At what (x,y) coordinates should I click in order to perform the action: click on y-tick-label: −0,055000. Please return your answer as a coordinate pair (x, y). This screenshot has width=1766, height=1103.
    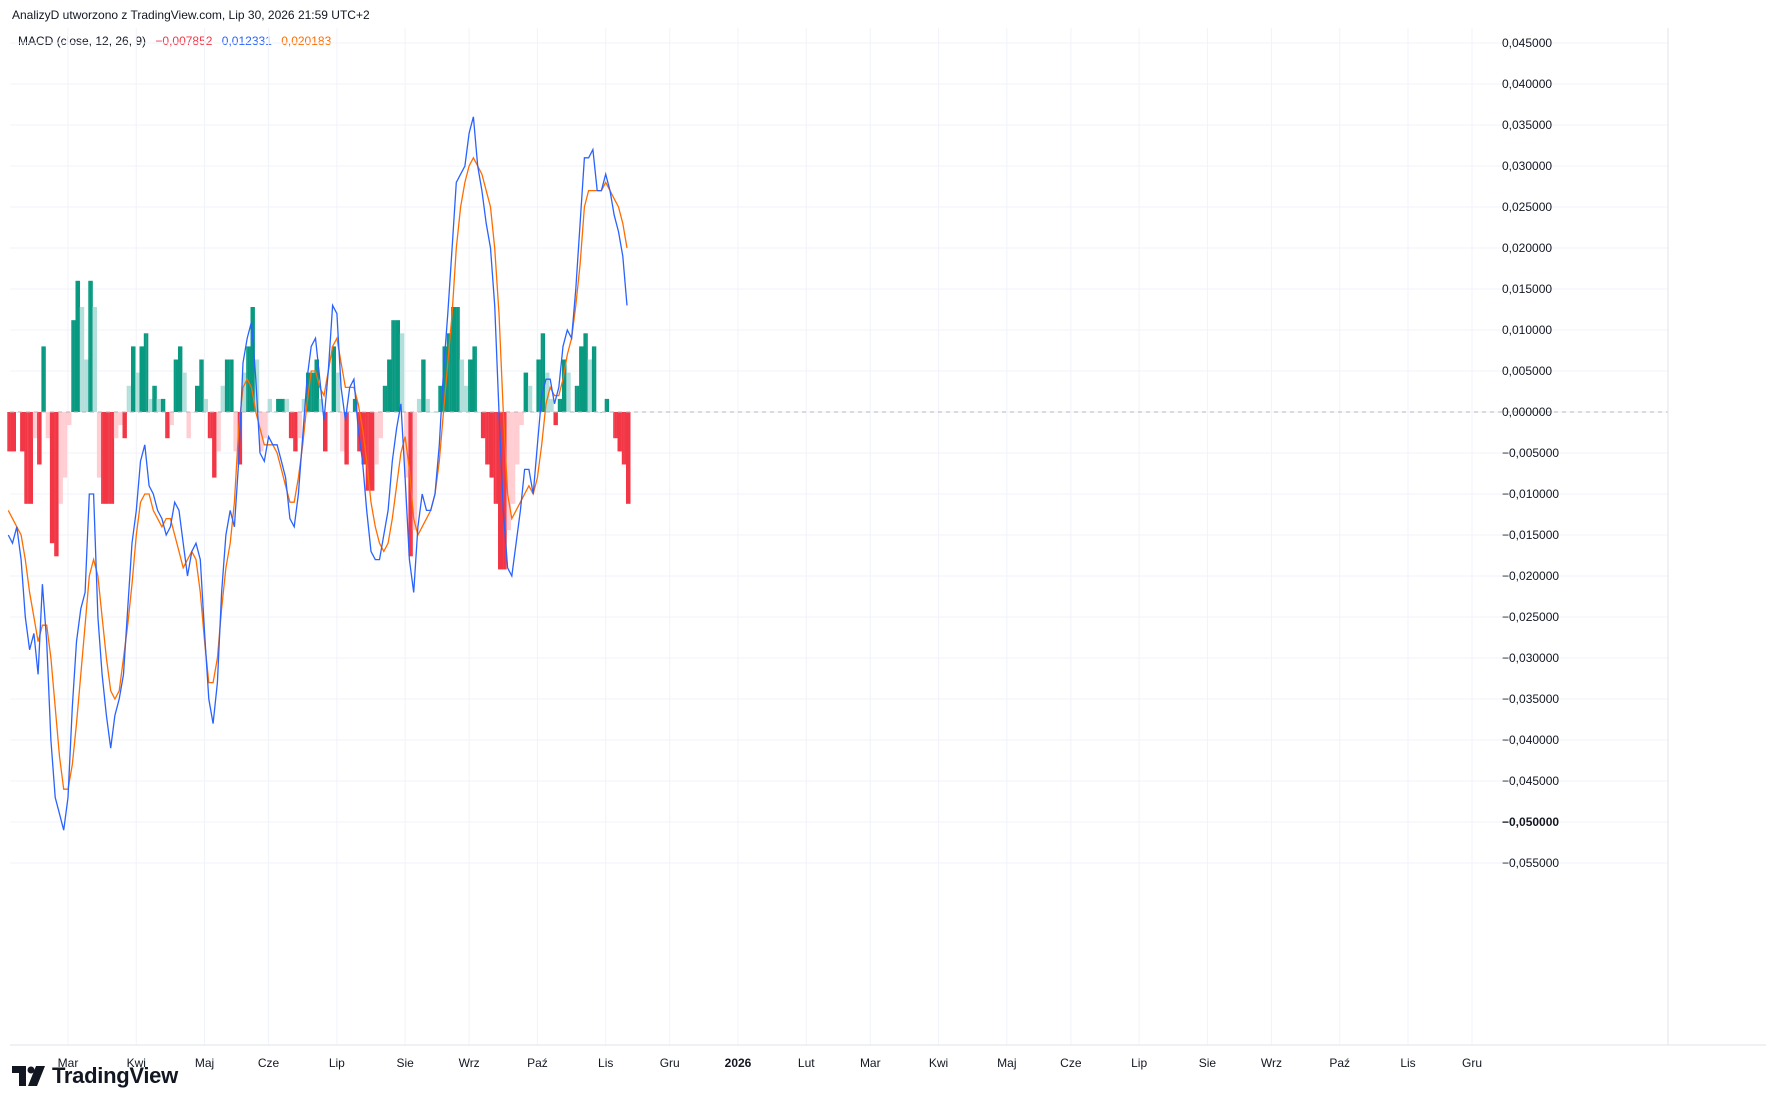
    Looking at the image, I should click on (1530, 863).